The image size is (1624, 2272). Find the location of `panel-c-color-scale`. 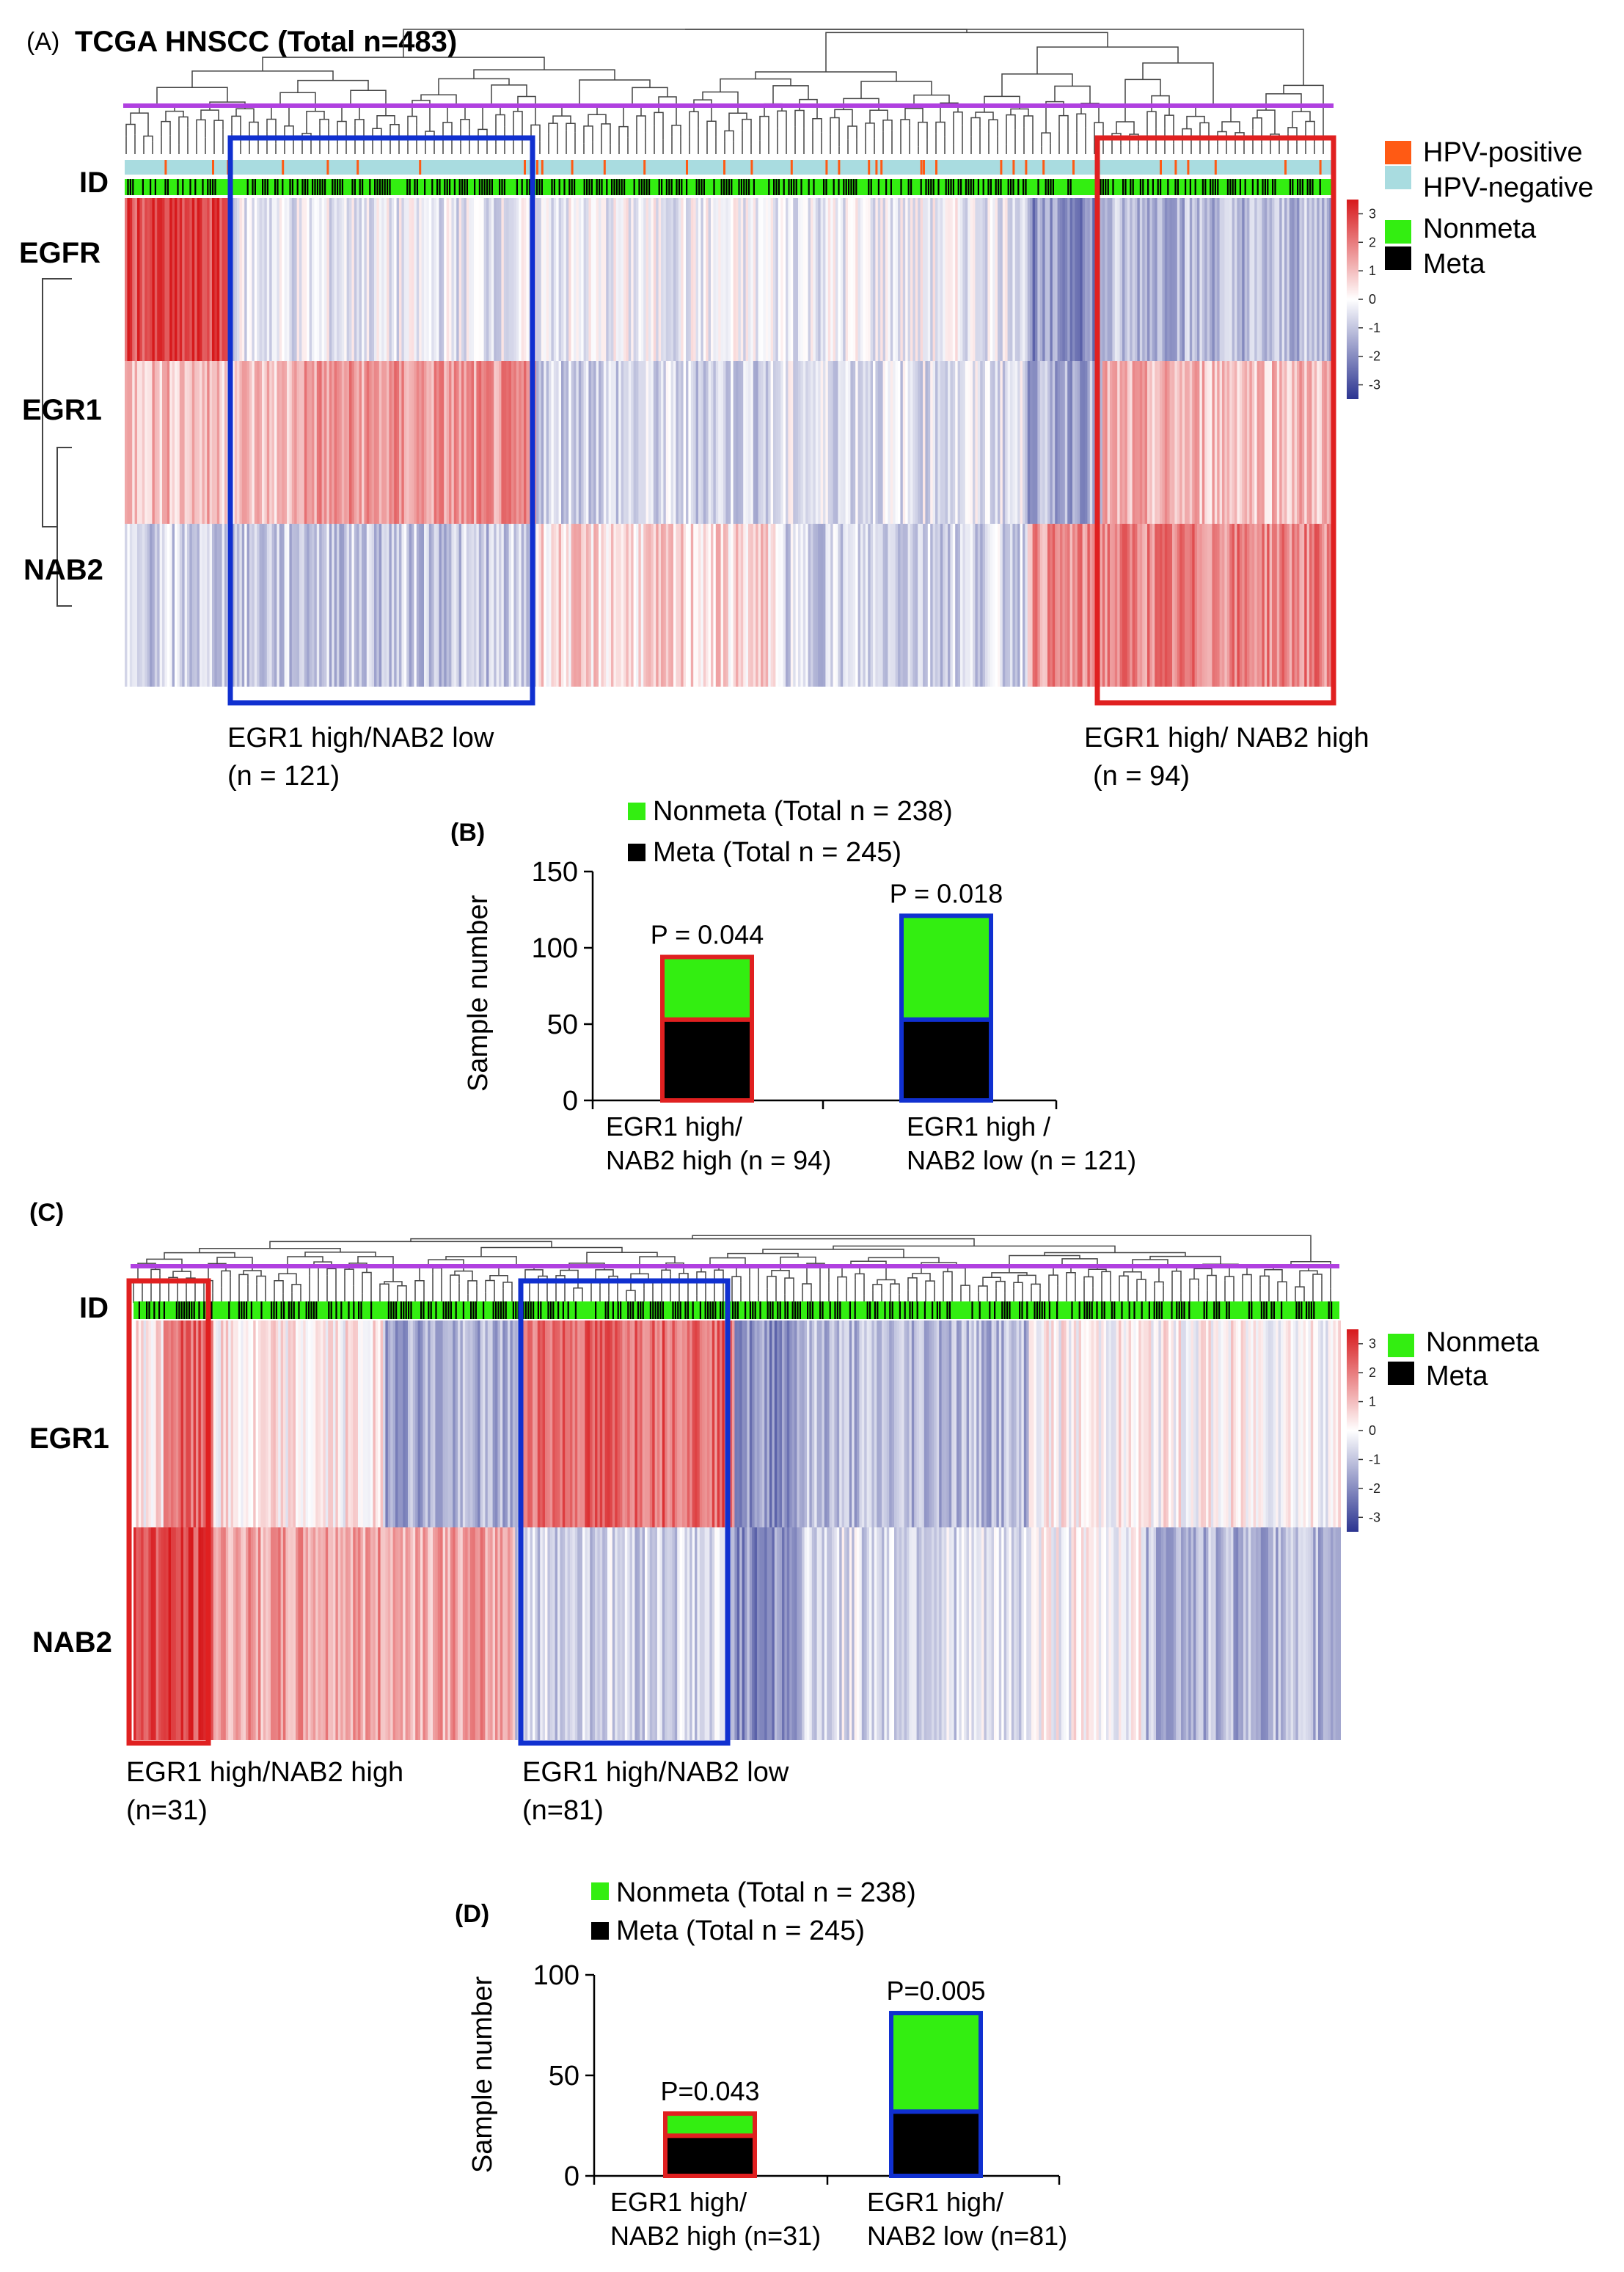

panel-c-color-scale is located at coordinates (1352, 1430).